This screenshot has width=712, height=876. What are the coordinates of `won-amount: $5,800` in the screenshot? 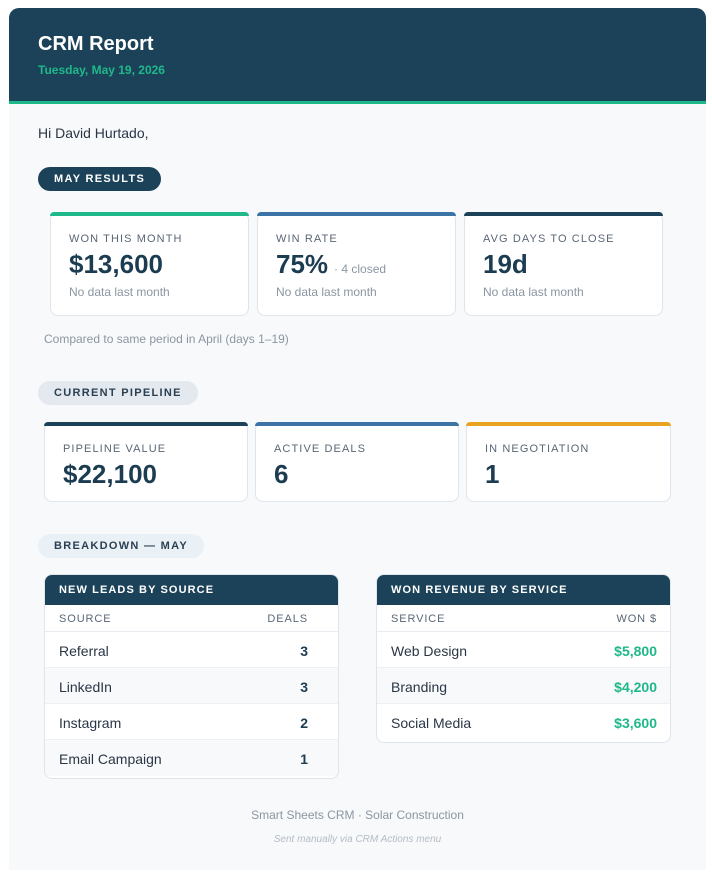 It's located at (635, 651).